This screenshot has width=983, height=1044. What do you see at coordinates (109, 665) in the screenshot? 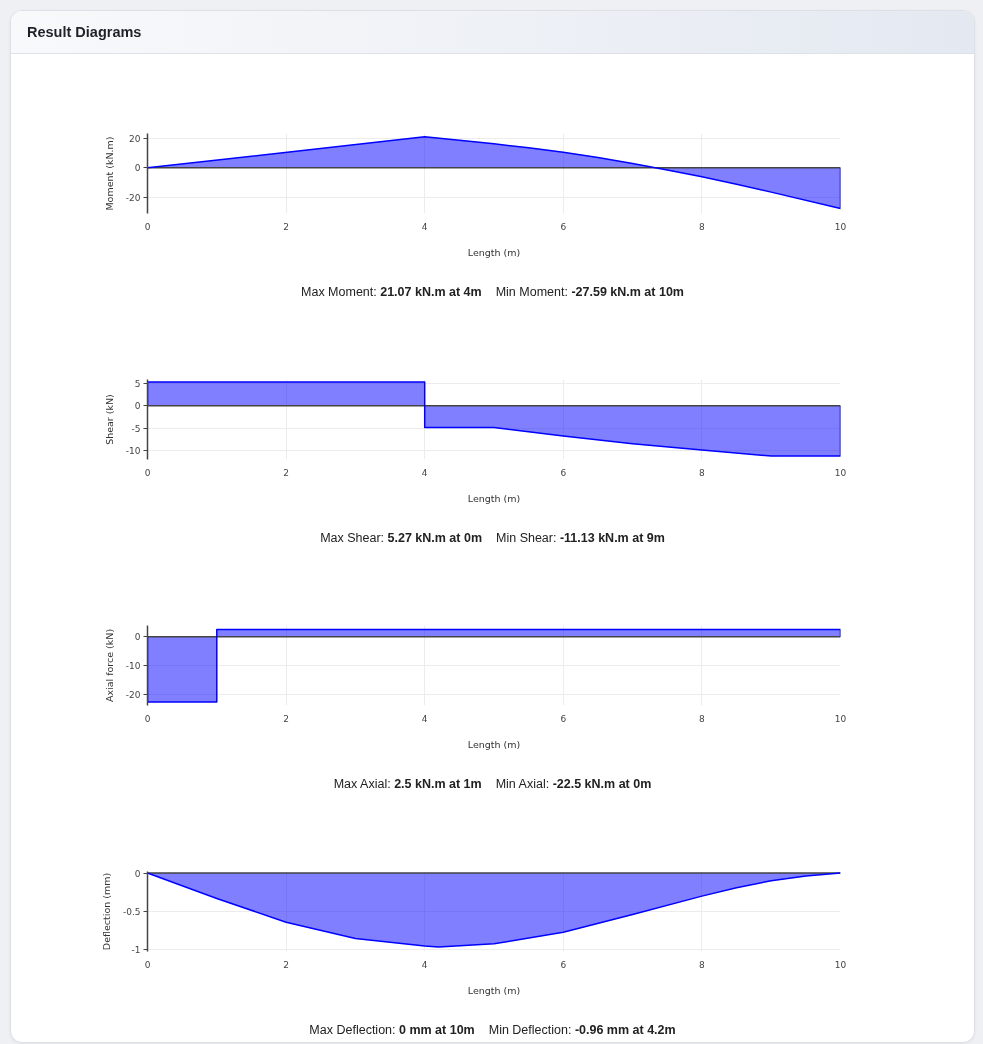
I see `y-axis-title: Axial force (kN)` at bounding box center [109, 665].